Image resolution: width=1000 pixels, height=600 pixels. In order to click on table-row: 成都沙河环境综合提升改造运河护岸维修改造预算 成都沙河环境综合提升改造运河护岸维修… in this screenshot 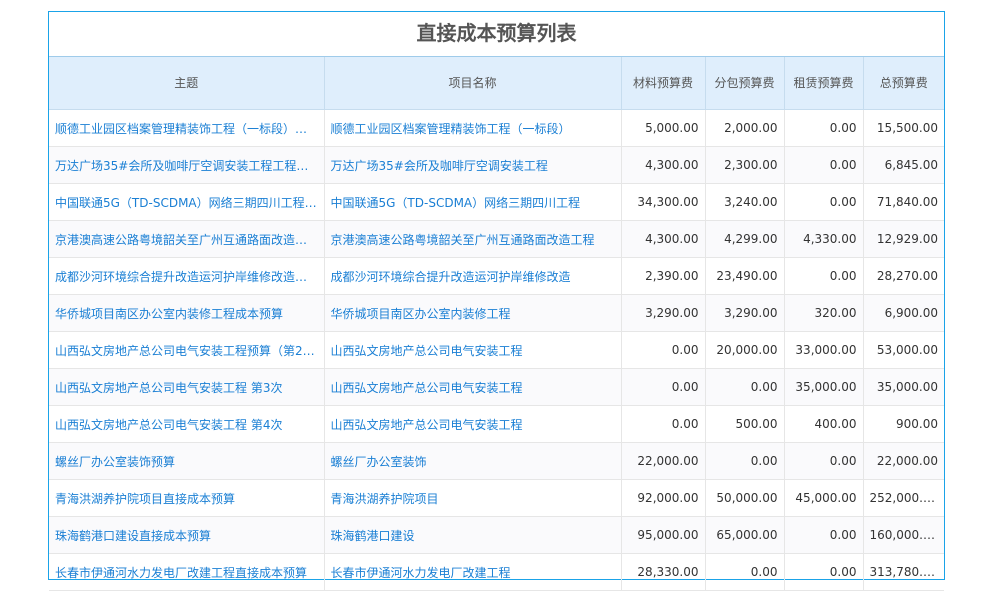, I will do `click(496, 276)`.